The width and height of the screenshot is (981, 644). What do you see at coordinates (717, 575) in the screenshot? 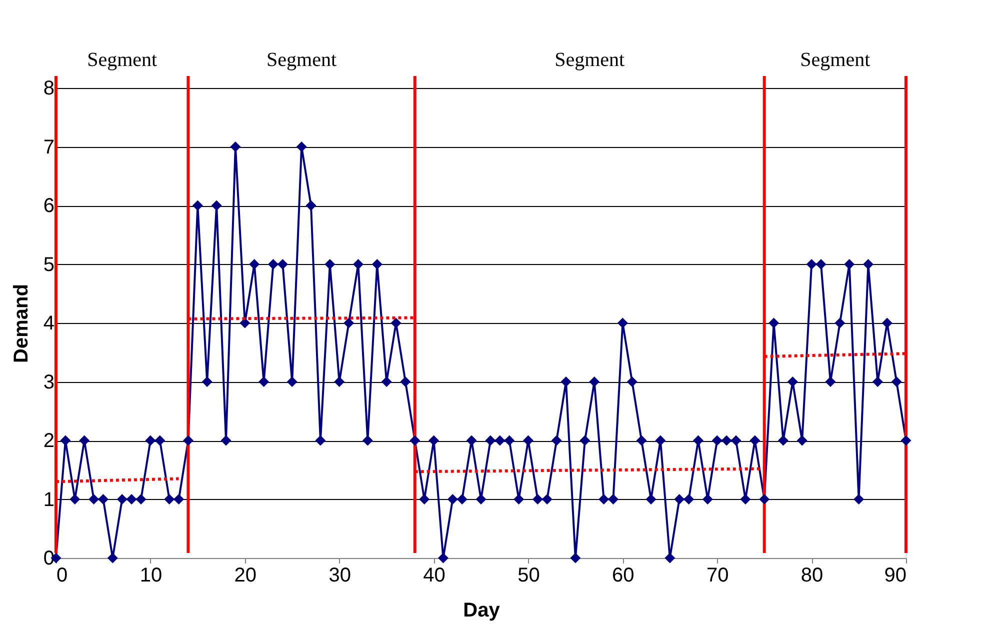
I see `x-tick-label: 70` at bounding box center [717, 575].